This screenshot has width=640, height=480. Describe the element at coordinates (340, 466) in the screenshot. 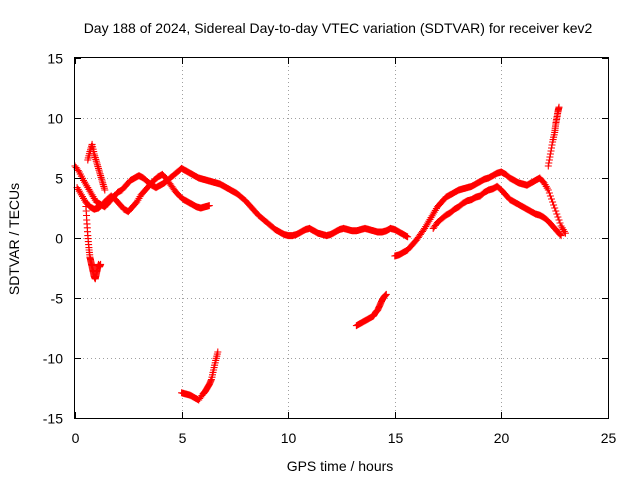

I see `x-axis-label: GPS time / hours` at that location.